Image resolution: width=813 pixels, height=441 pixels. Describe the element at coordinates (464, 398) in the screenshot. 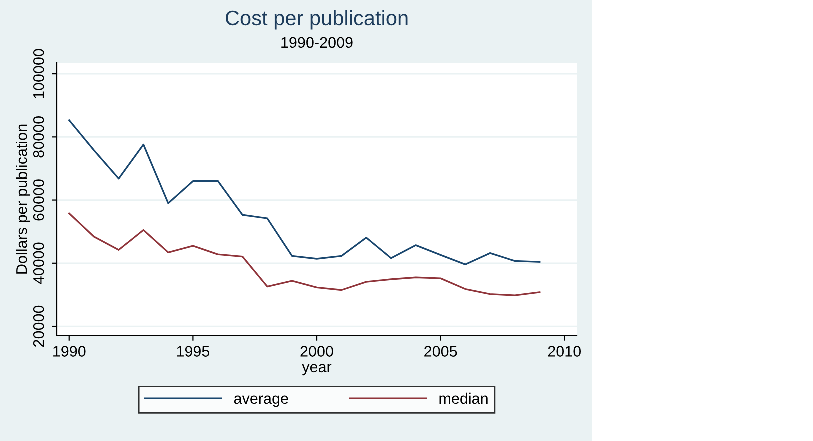

I see `legend-label: median` at that location.